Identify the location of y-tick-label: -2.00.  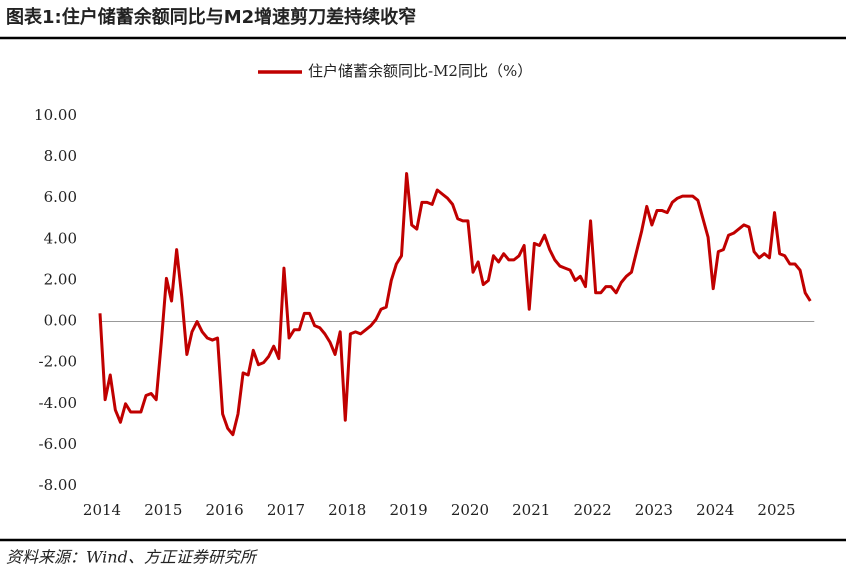
(58, 362).